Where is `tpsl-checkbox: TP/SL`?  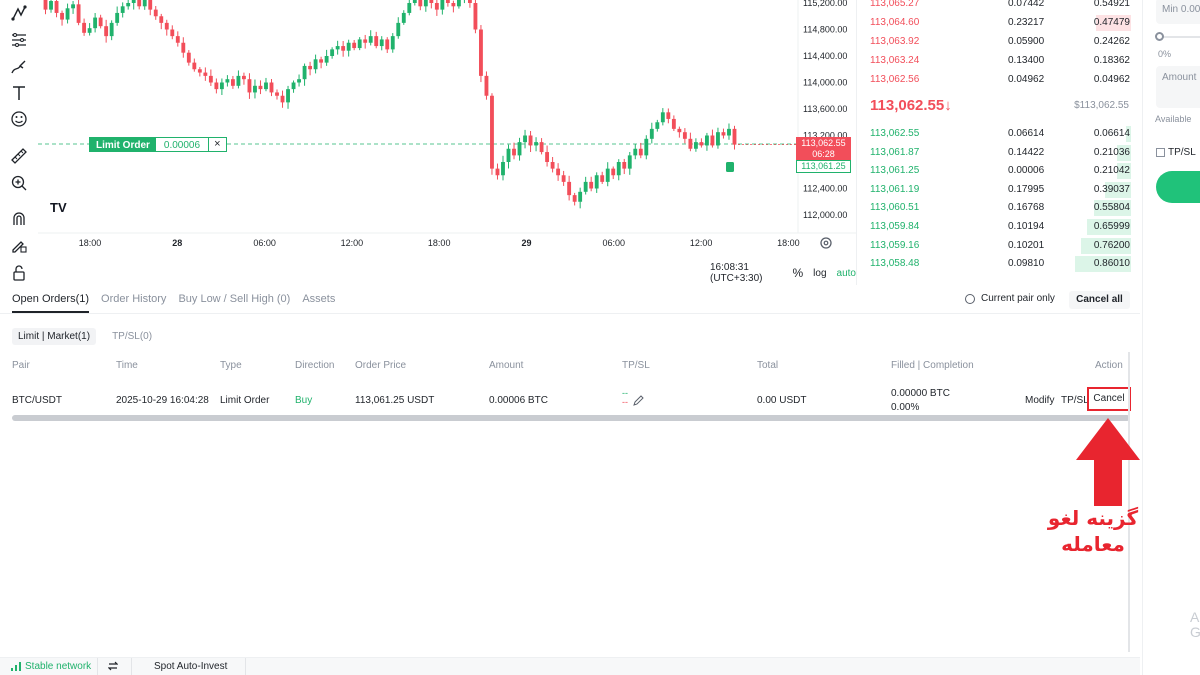 tpsl-checkbox: TP/SL is located at coordinates (1176, 152).